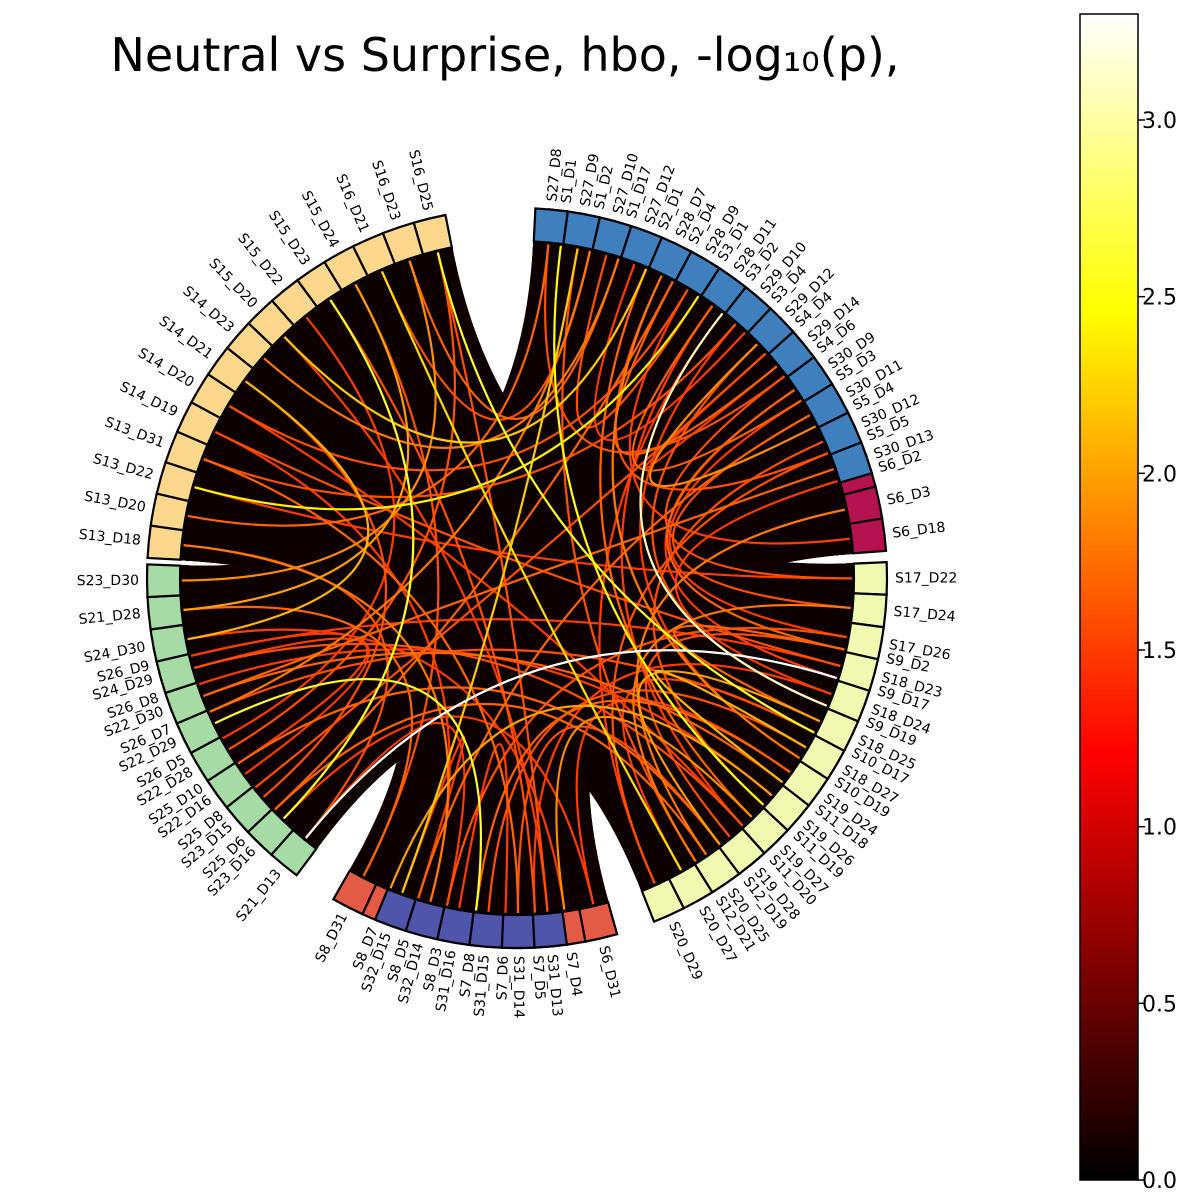 The width and height of the screenshot is (1200, 1200). I want to click on colorbar-tick-label: 2.0, so click(1159, 474).